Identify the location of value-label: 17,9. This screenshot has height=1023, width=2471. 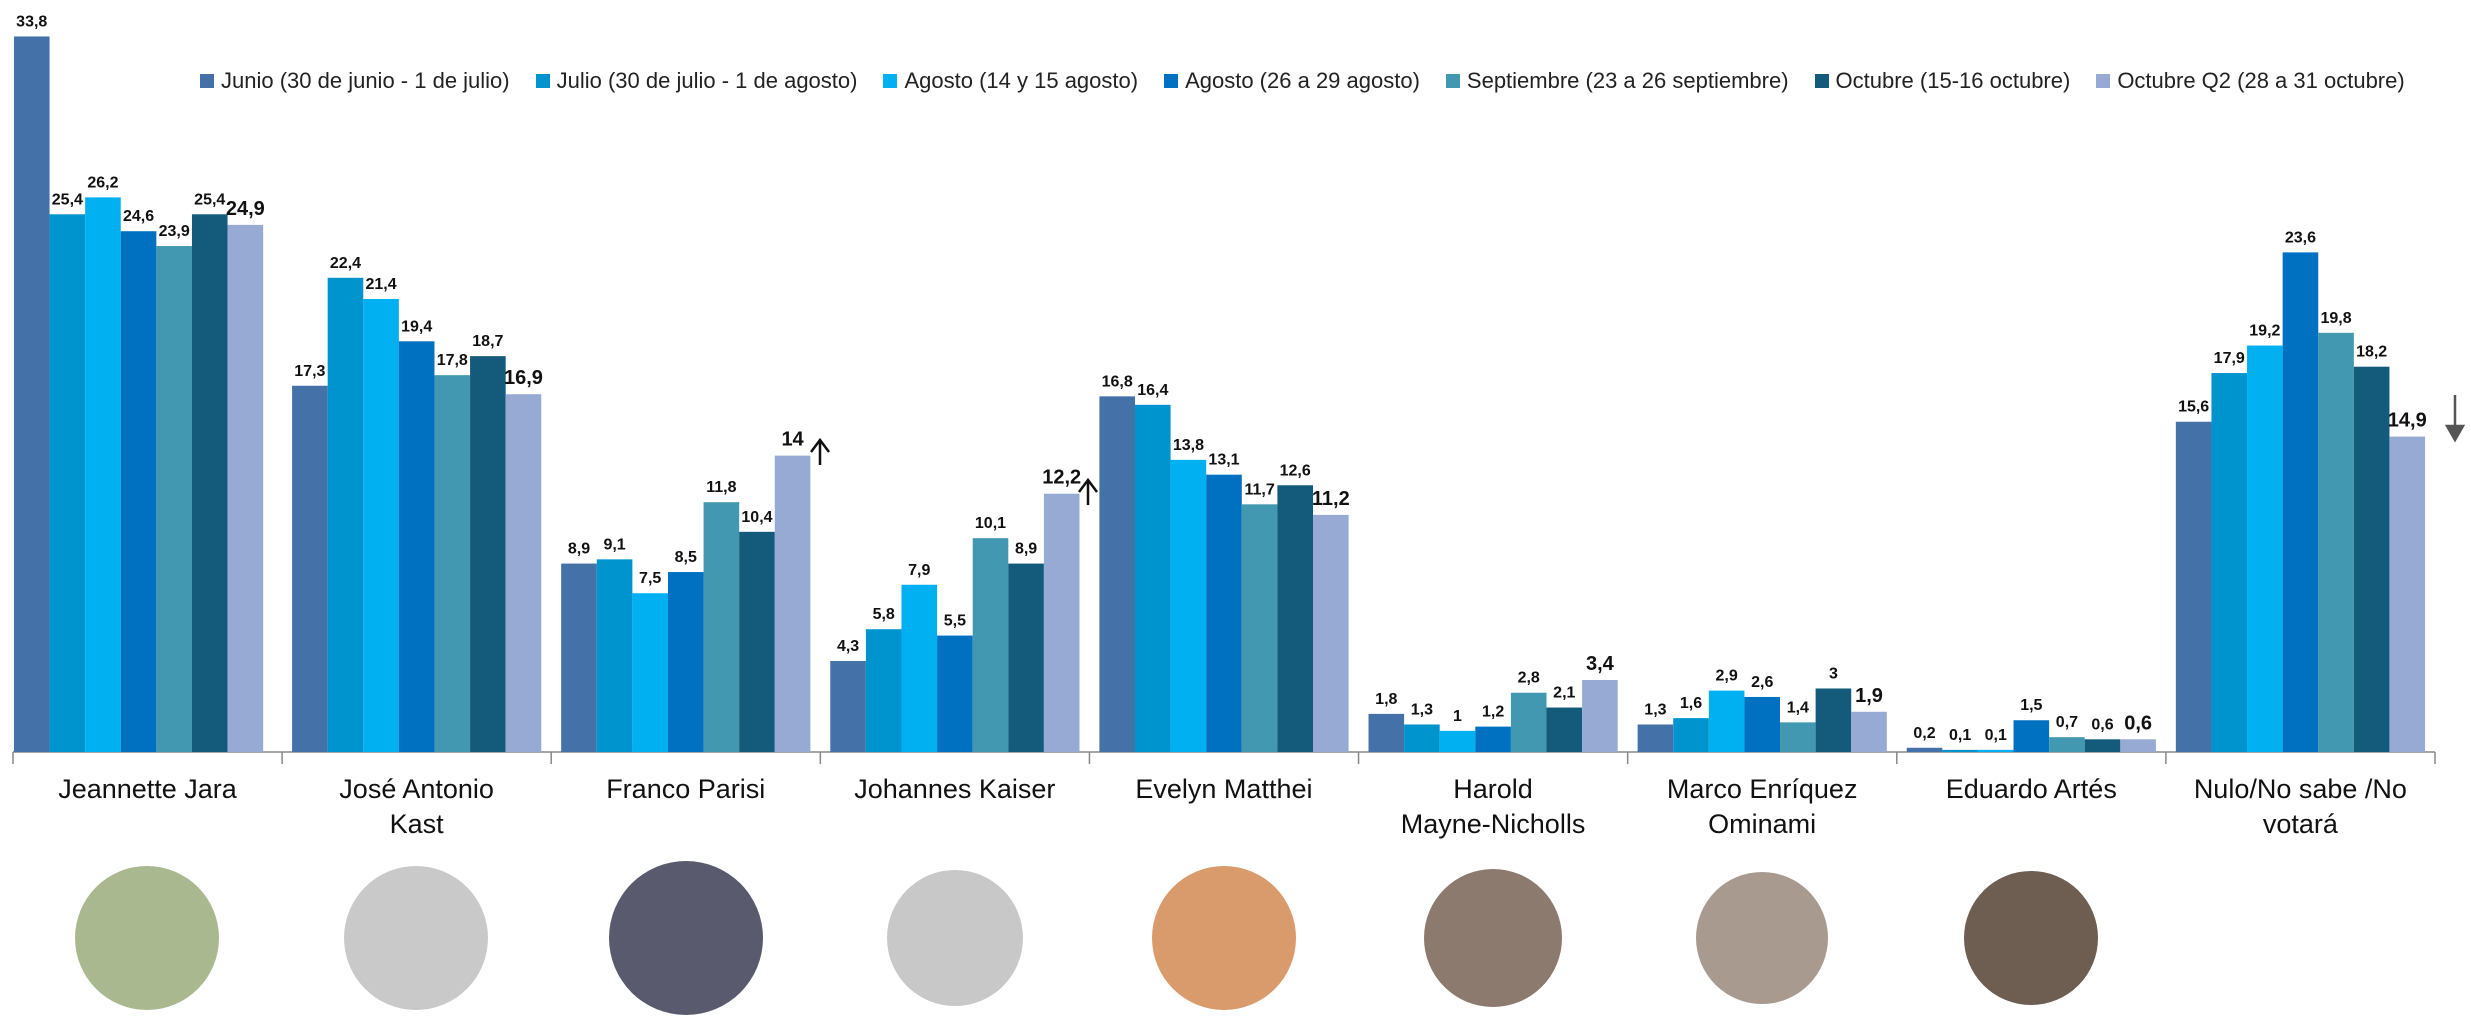
(2229, 358).